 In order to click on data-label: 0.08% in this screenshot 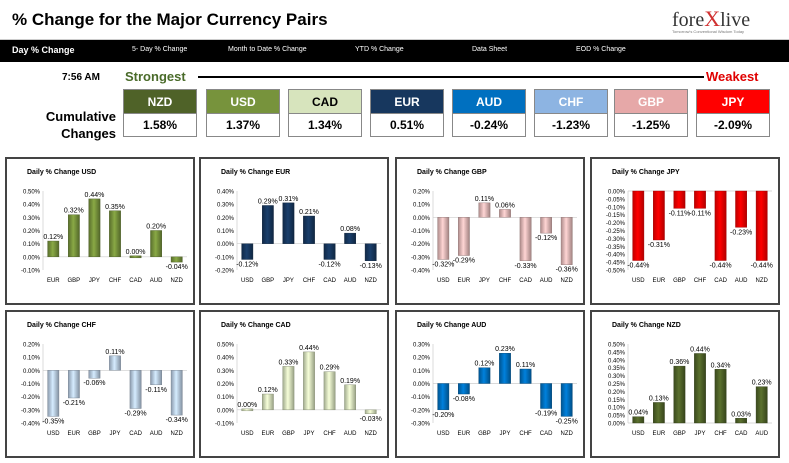, I will do `click(350, 229)`.